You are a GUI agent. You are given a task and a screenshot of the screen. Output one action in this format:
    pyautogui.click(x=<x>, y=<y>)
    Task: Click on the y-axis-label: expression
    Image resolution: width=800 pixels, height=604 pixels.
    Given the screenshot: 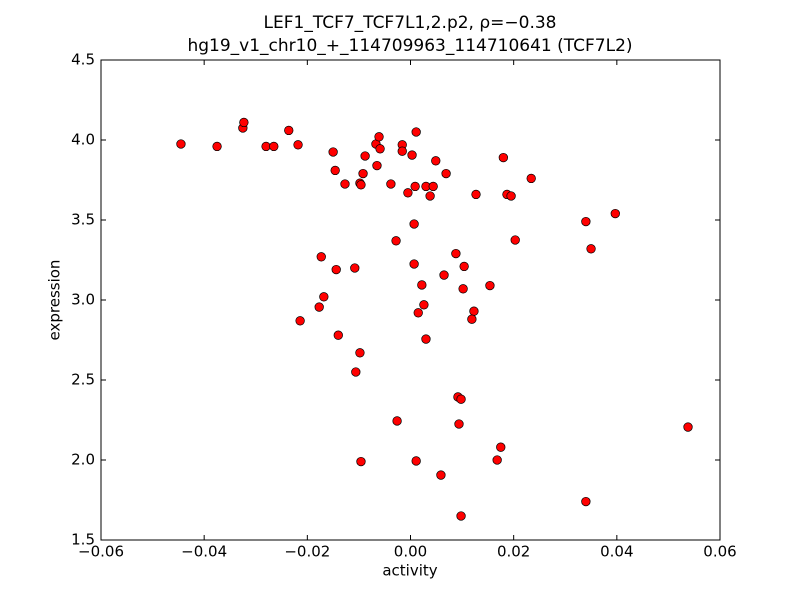 What is the action you would take?
    pyautogui.click(x=55, y=300)
    